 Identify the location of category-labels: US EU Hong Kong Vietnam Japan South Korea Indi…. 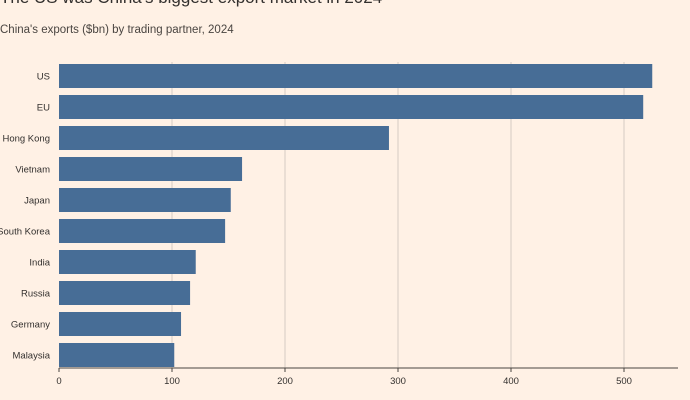
(25, 217).